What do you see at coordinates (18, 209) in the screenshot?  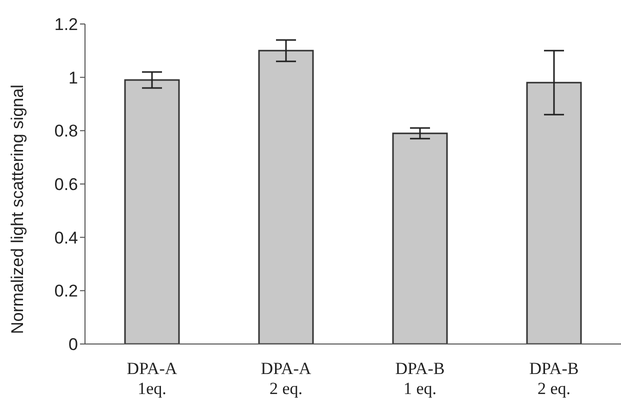 I see `y-axis-title: Normalized light scattering signal` at bounding box center [18, 209].